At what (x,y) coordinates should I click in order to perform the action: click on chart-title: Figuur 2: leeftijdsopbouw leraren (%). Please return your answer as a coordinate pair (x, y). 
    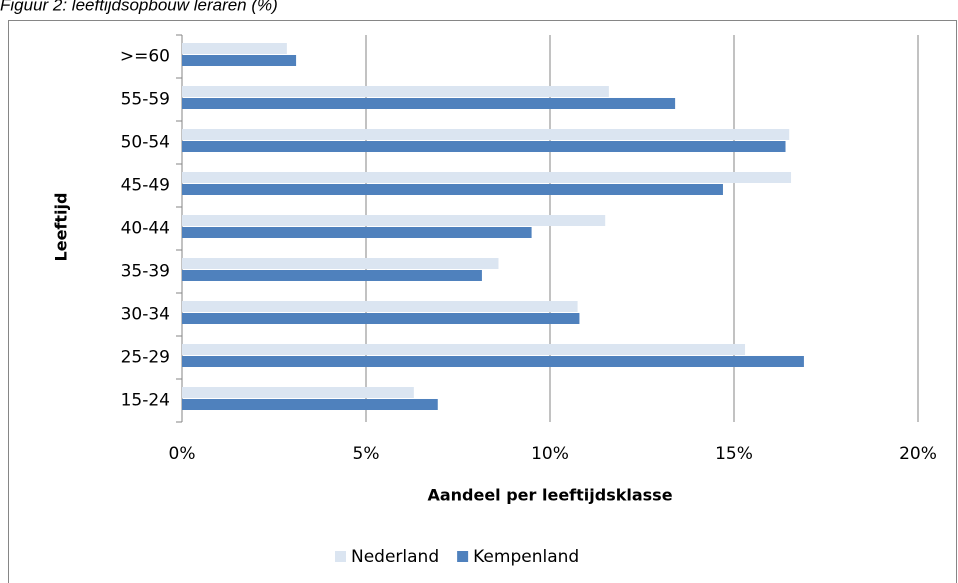
    Looking at the image, I should click on (139, 7).